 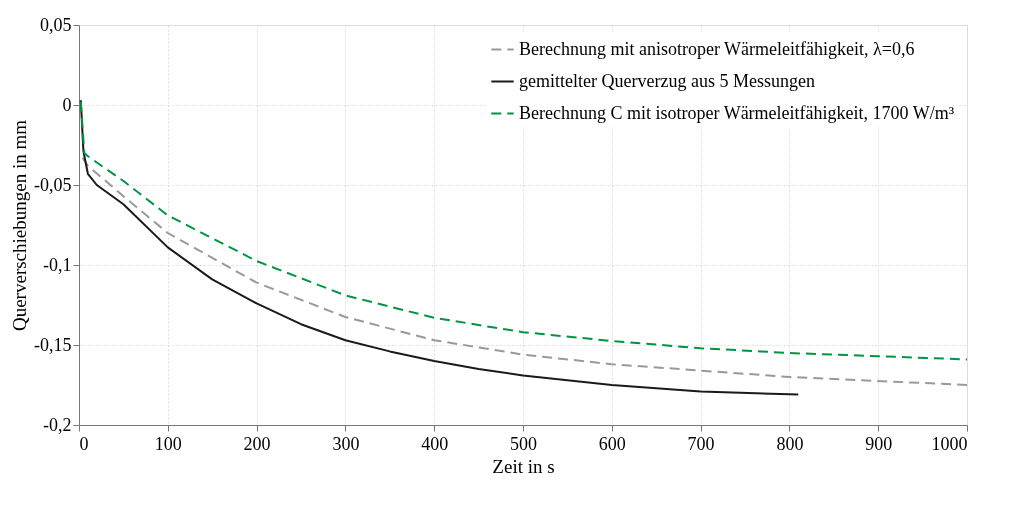 I want to click on y-tick-label: -0,2, so click(x=57, y=424).